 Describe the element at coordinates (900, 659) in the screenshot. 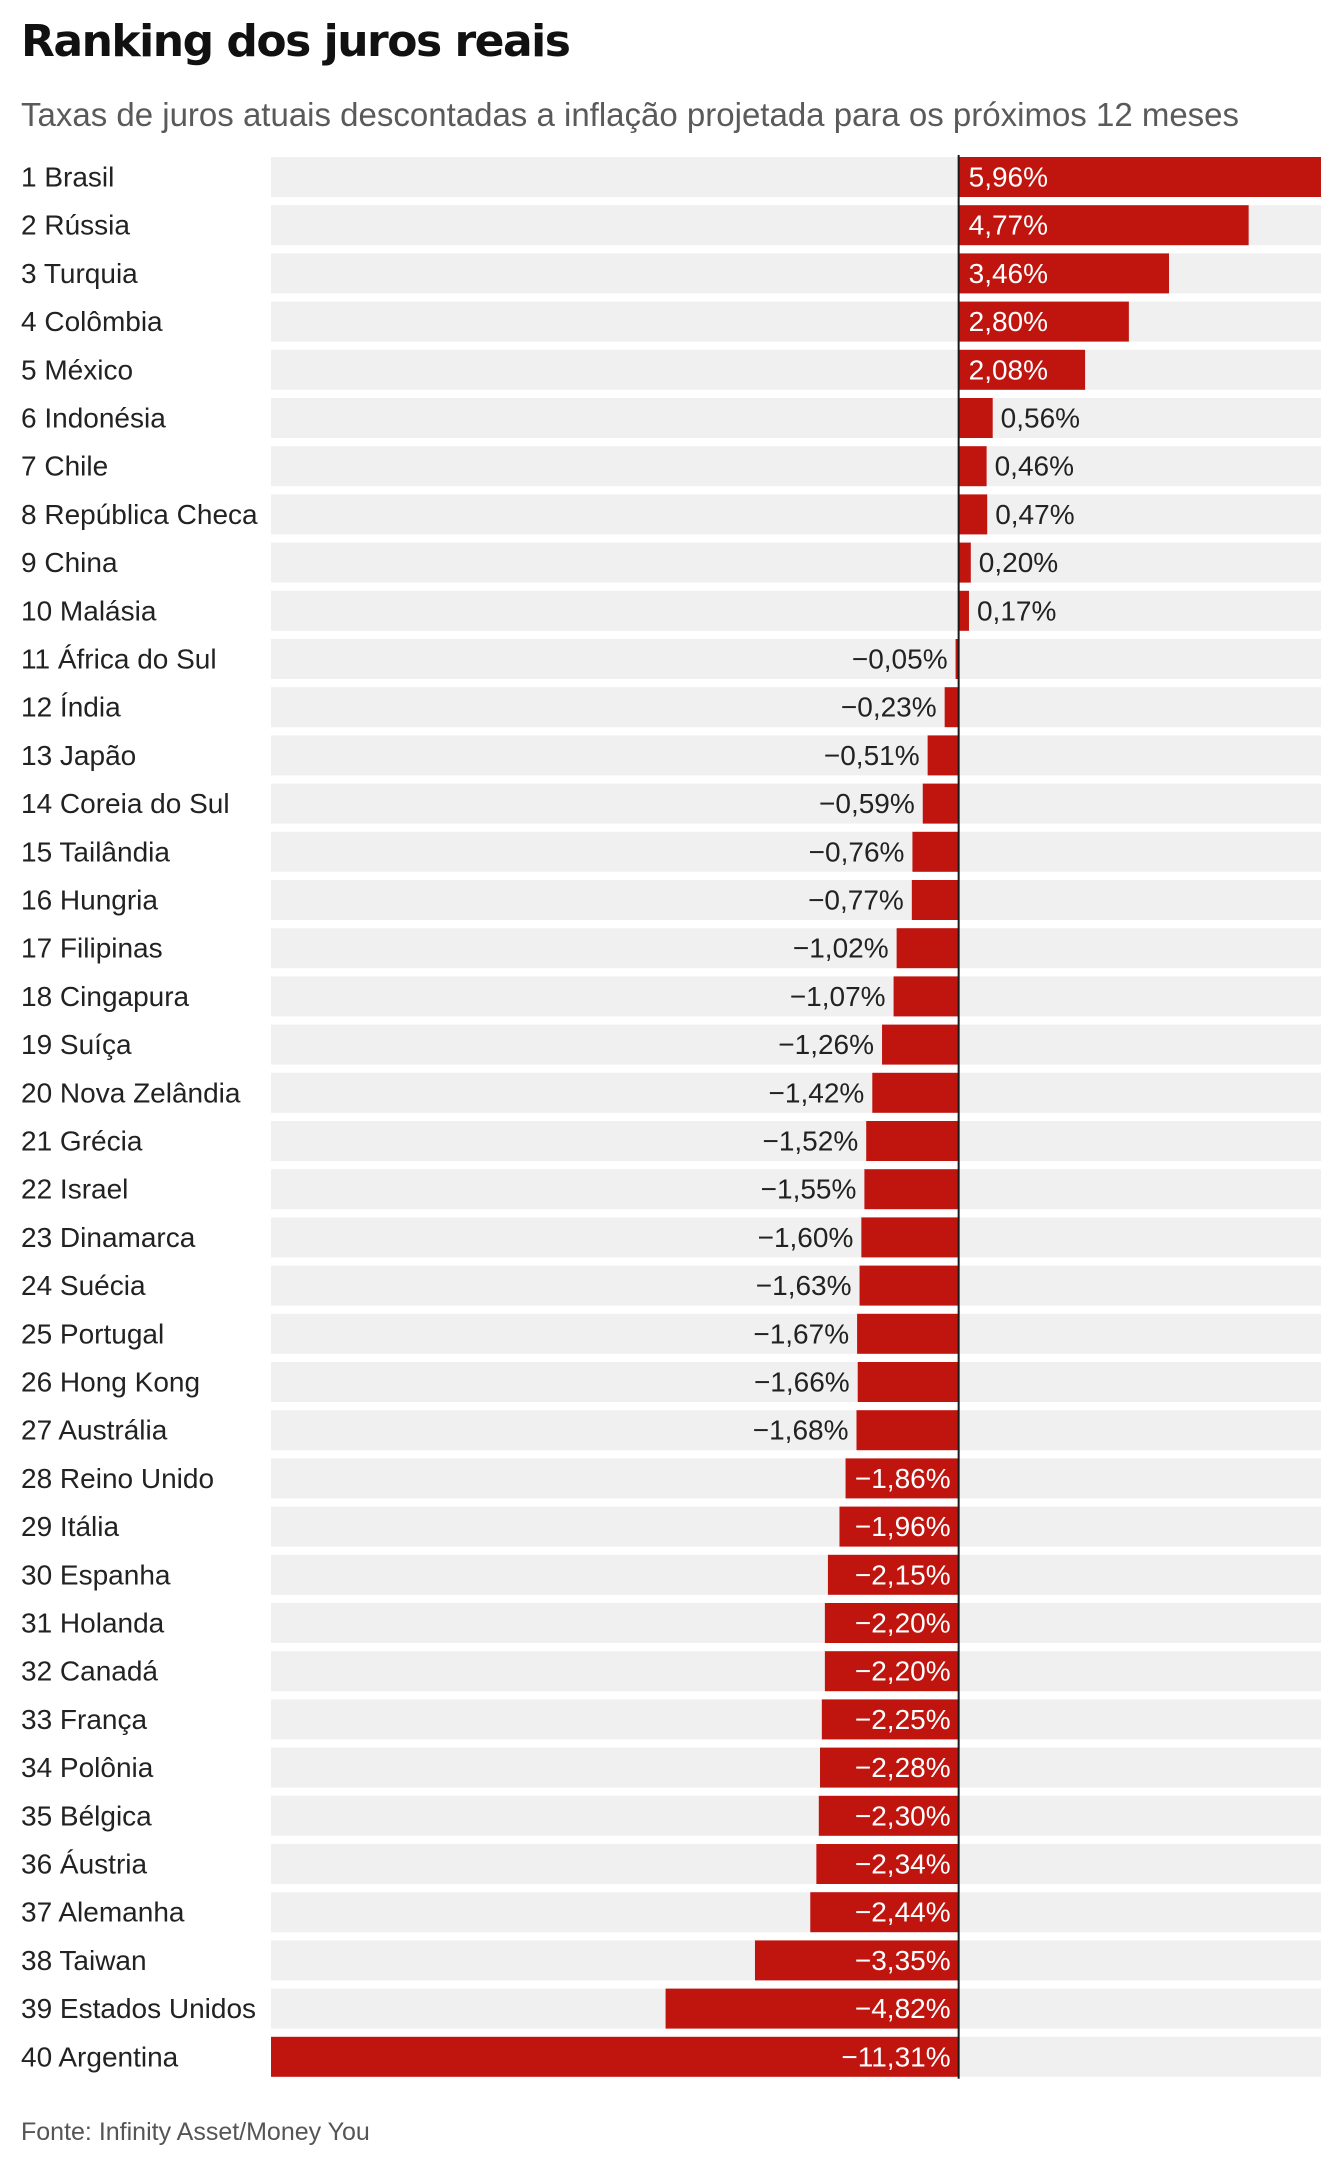

I see `data-label: −0,05%` at that location.